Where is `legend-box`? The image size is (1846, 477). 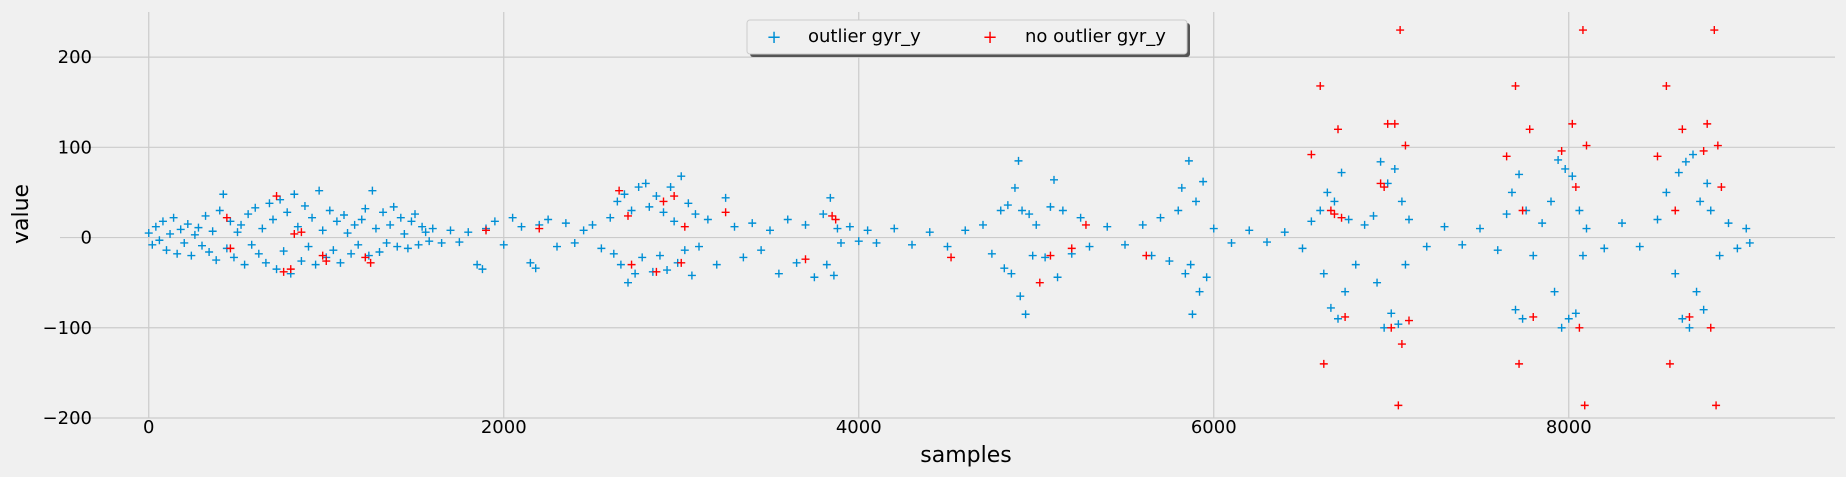 legend-box is located at coordinates (967, 37).